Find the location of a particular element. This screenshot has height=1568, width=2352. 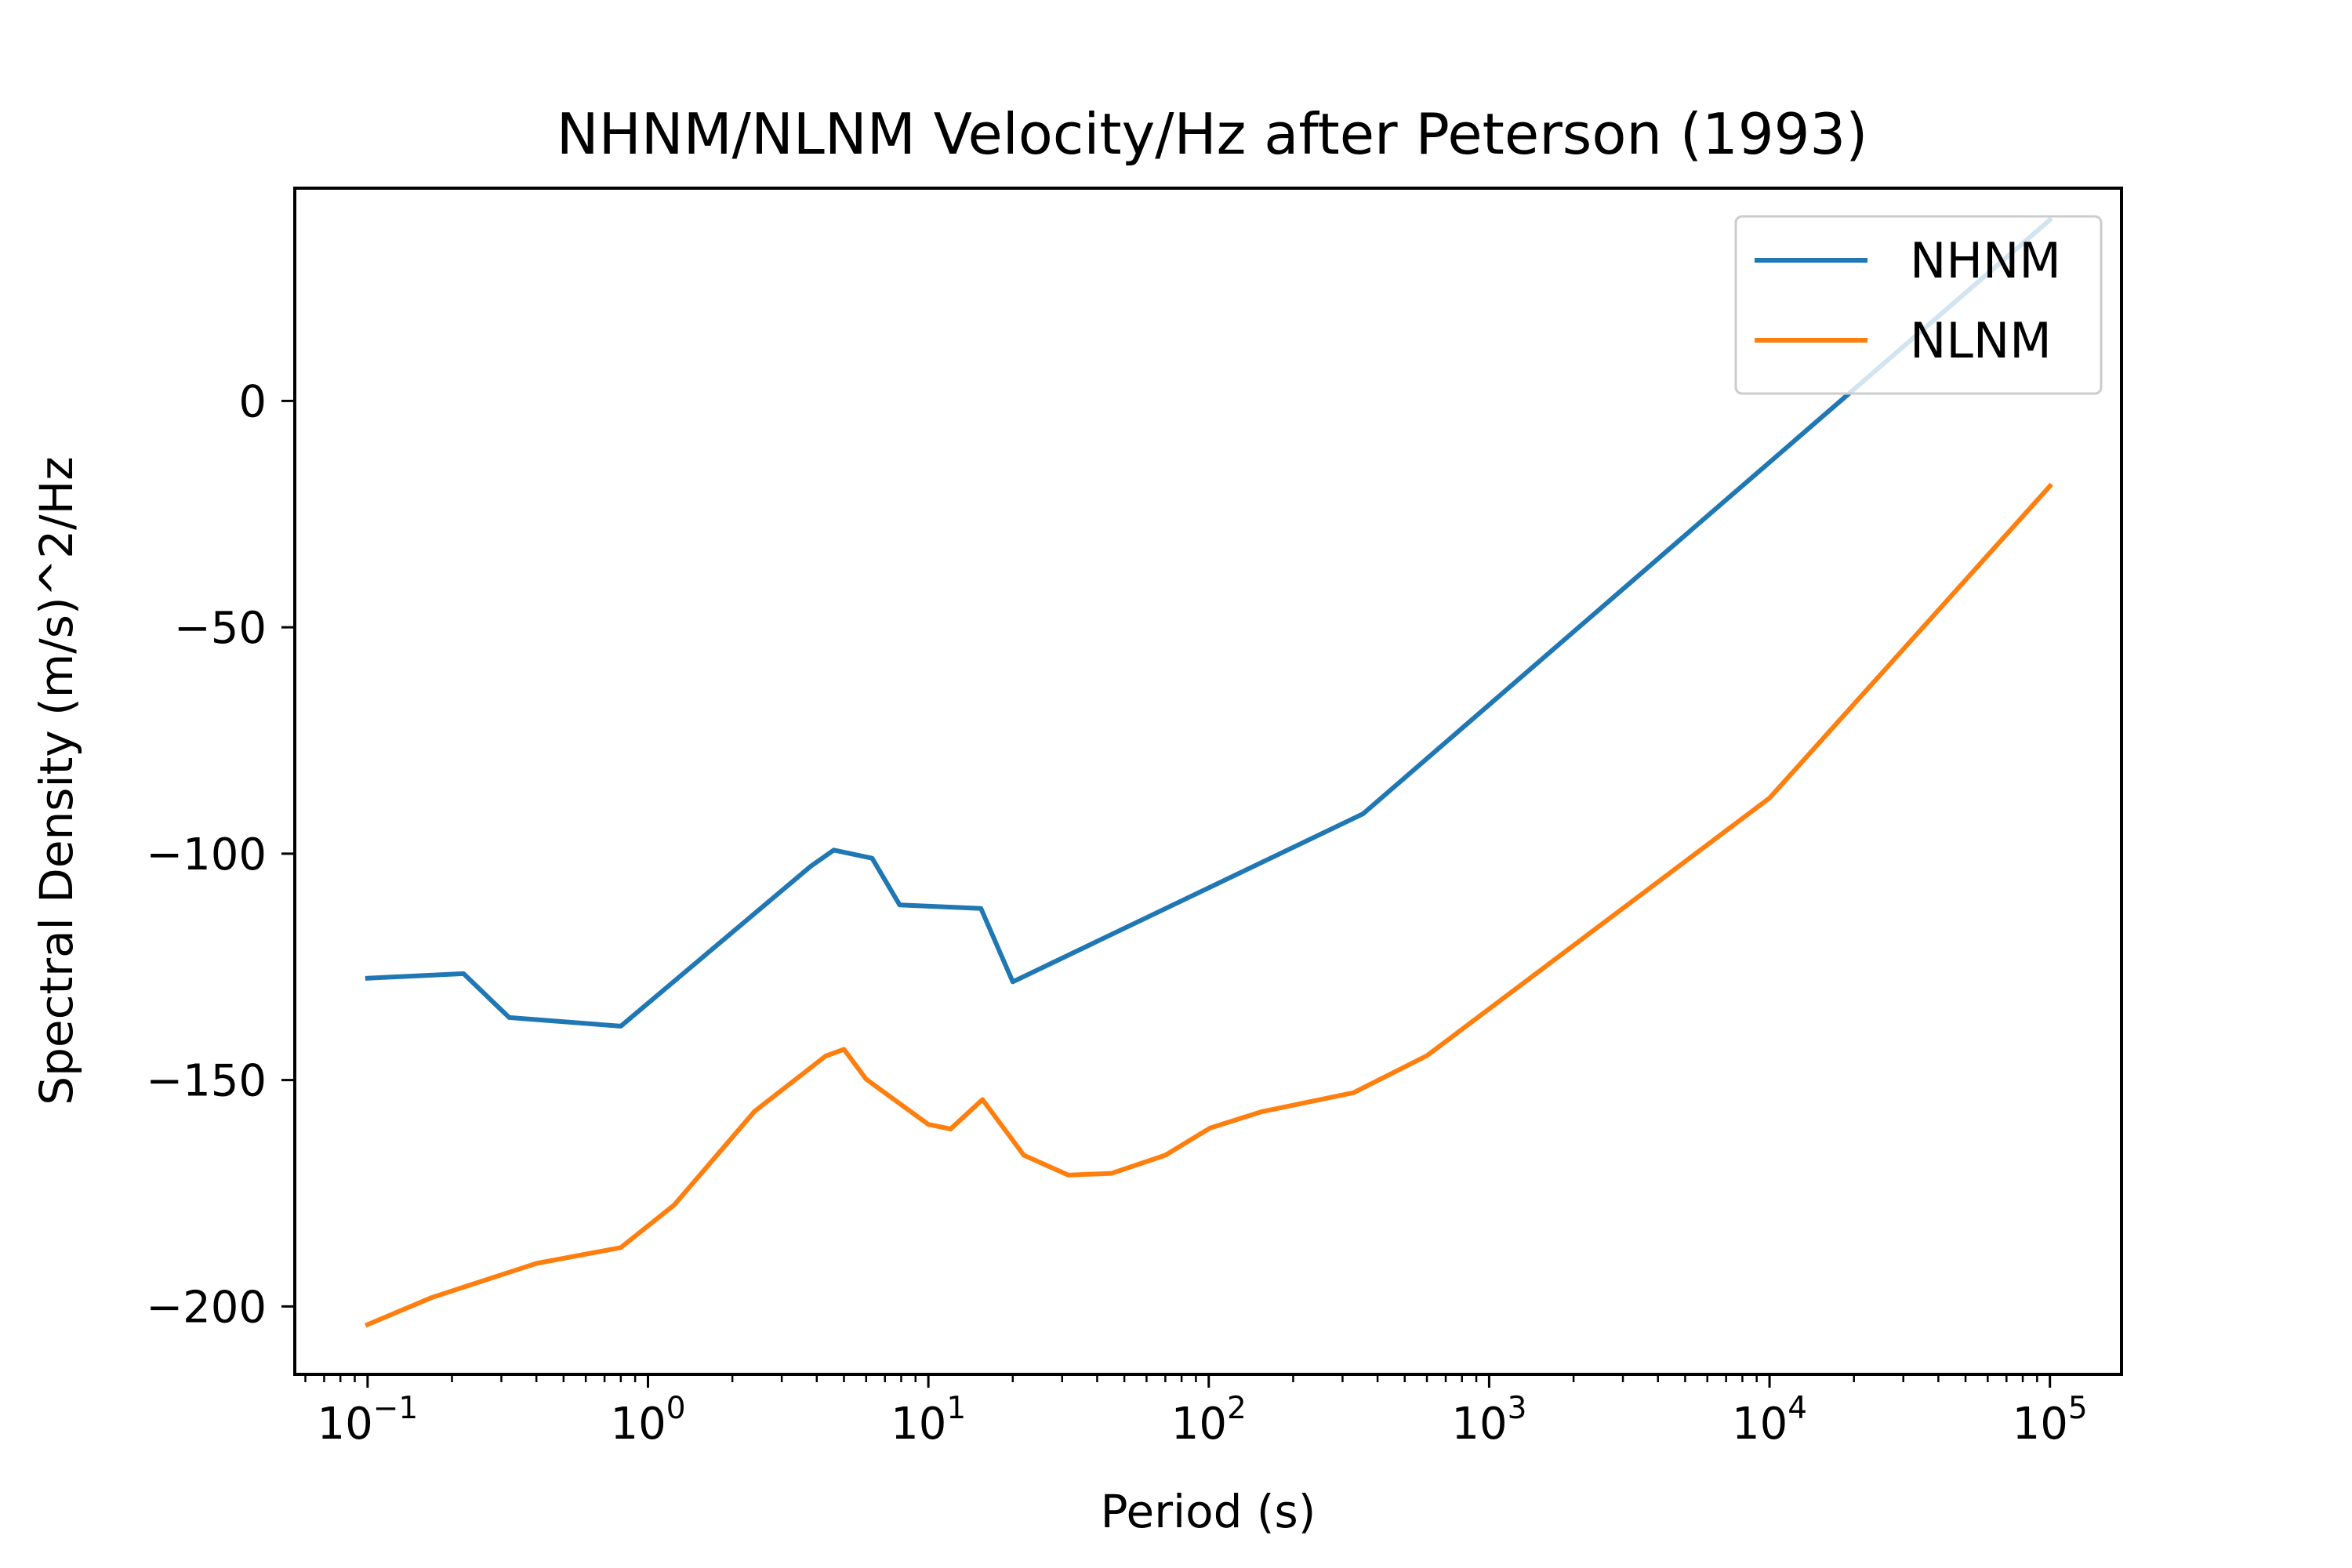

legend-label-nhnm: NHNM is located at coordinates (1985, 260).